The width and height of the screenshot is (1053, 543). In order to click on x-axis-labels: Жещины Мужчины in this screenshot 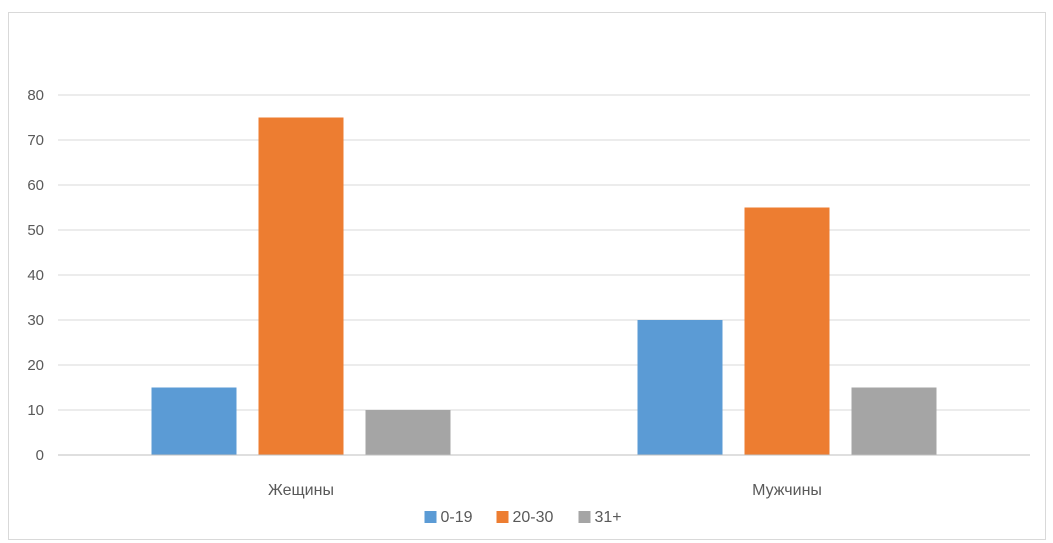, I will do `click(545, 490)`.